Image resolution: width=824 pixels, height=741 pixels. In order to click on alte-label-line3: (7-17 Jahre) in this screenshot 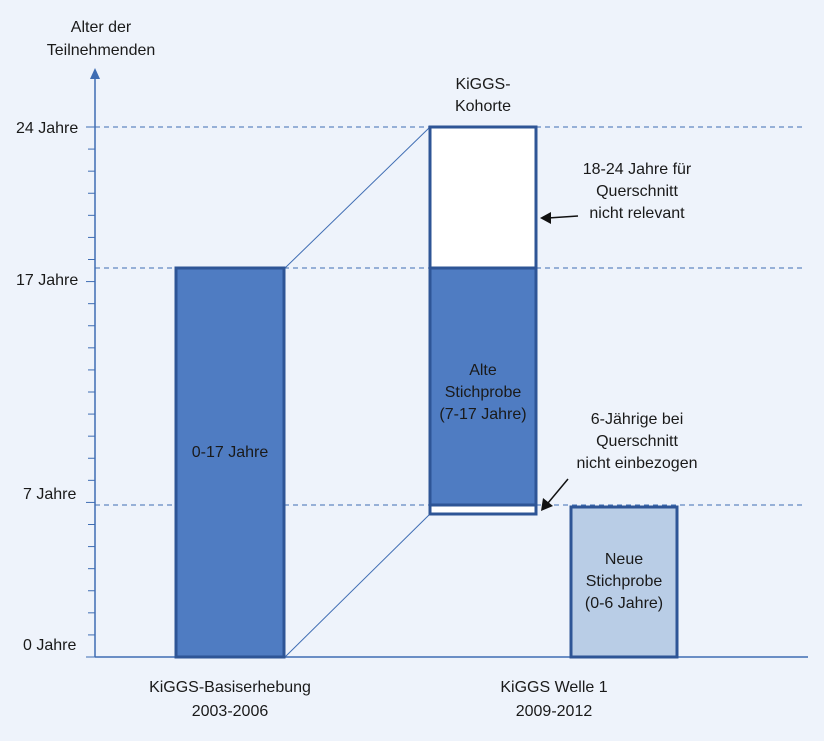, I will do `click(482, 414)`.